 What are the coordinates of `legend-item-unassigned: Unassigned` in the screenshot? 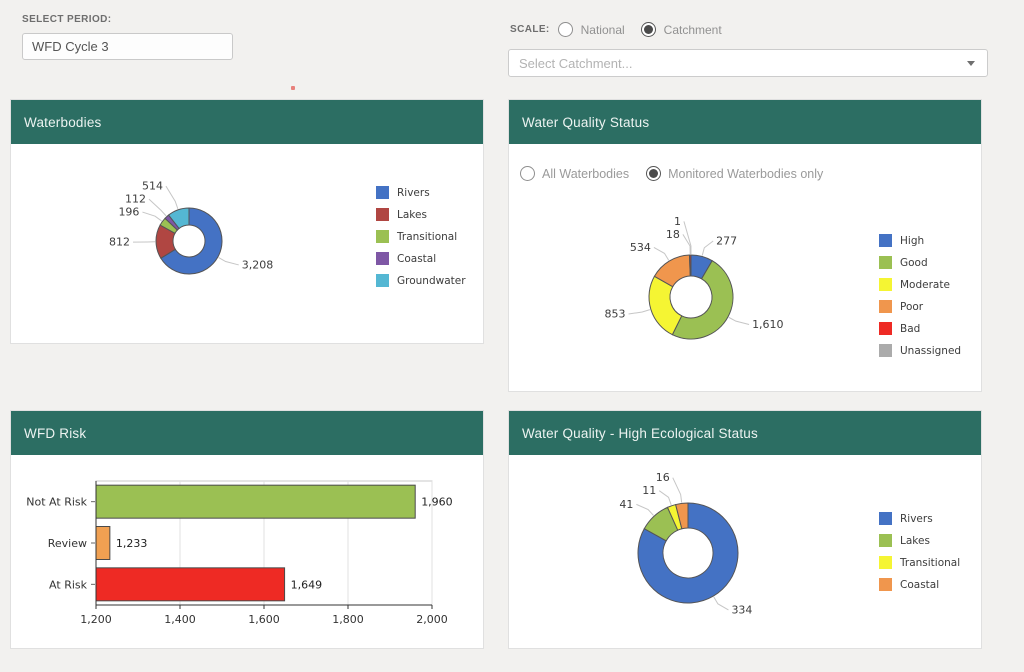 It's located at (920, 350).